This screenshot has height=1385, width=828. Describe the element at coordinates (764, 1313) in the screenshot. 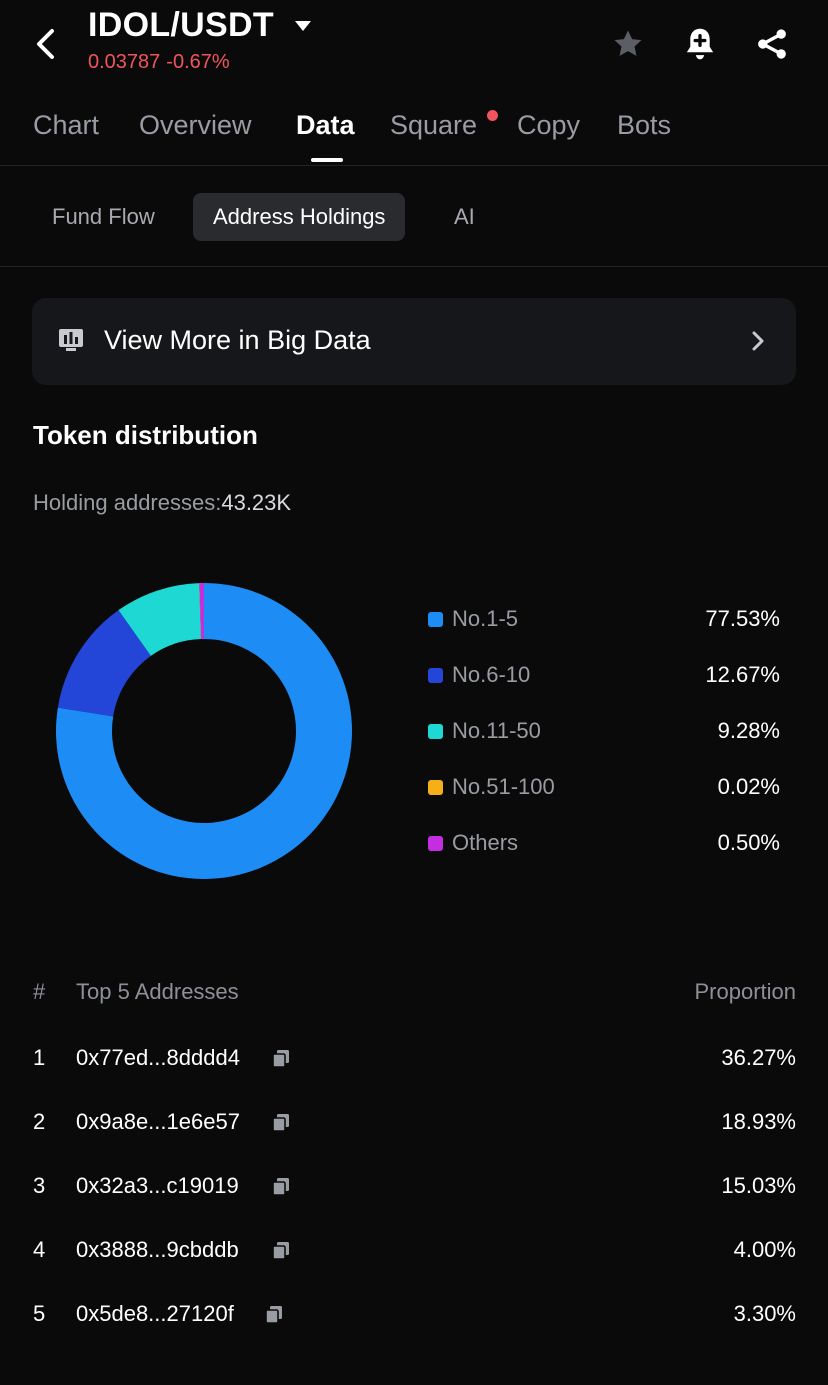

I see `row-proportion: 3.30%` at that location.